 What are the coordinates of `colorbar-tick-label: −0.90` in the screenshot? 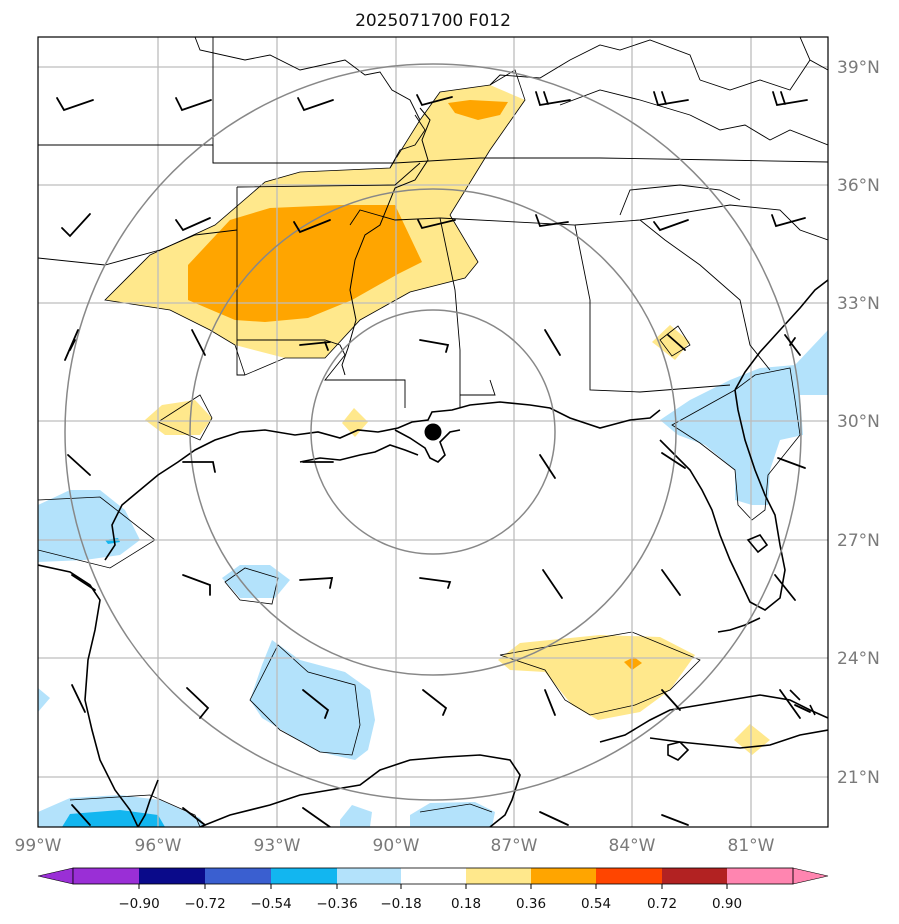 It's located at (138, 904).